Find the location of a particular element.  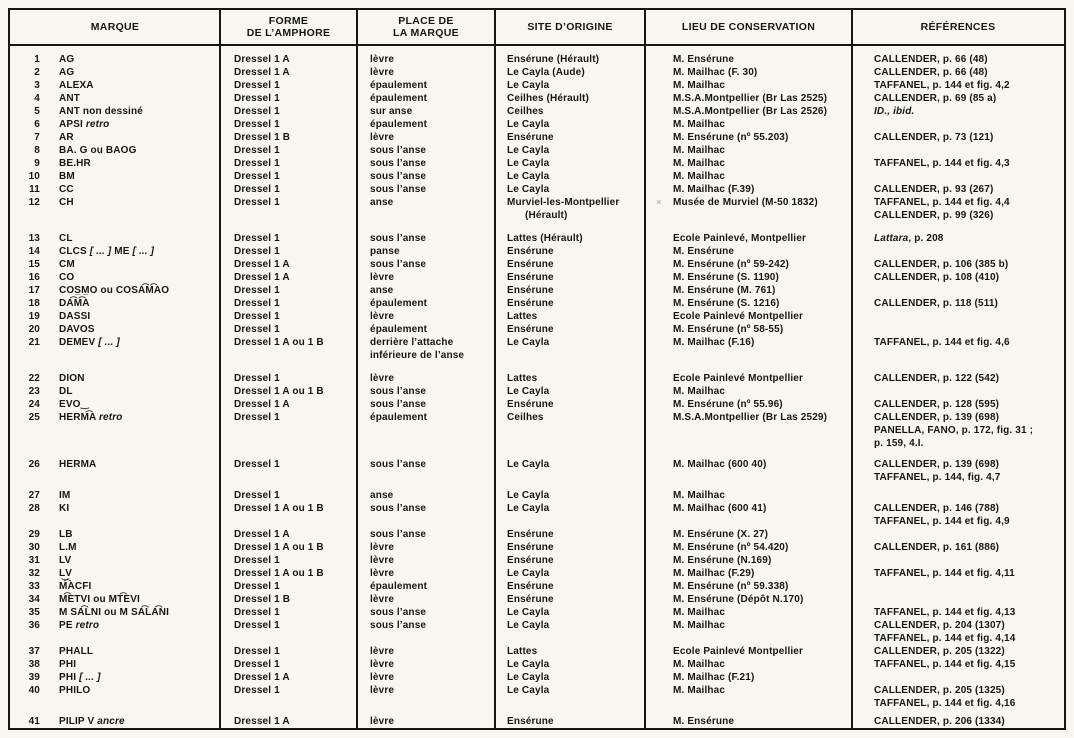

text-segment: ALEXA is located at coordinates (76, 85).